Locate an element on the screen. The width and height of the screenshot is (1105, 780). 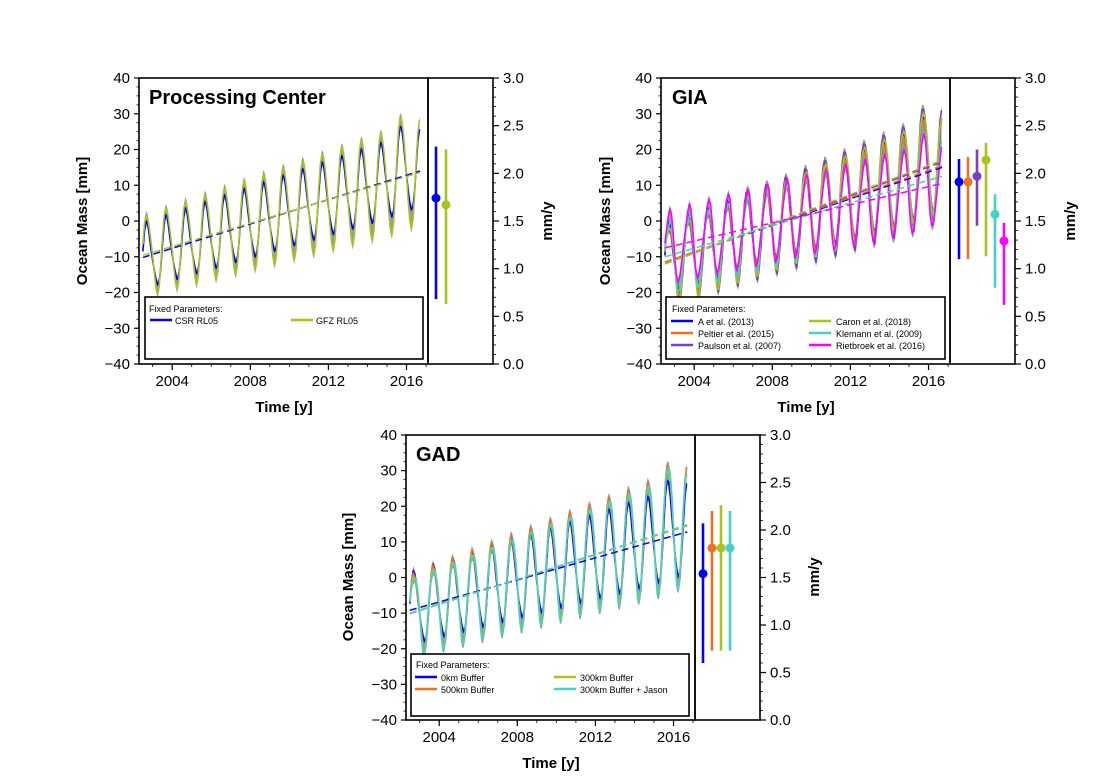
series-line-500km-buffer is located at coordinates (548, 558).